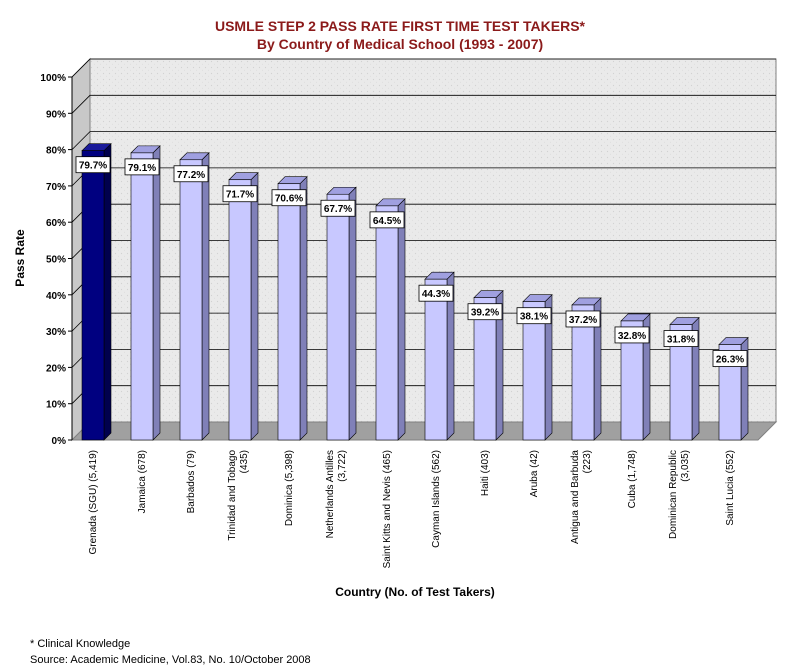 This screenshot has height=668, width=800. What do you see at coordinates (632, 479) in the screenshot?
I see `x-tick-label: Cuba (1,748)` at bounding box center [632, 479].